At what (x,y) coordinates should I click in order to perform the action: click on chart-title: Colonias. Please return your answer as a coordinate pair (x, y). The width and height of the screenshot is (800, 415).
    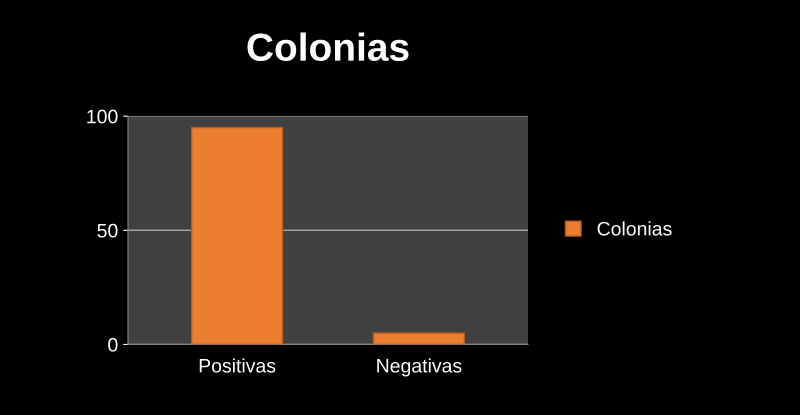
    Looking at the image, I should click on (328, 47).